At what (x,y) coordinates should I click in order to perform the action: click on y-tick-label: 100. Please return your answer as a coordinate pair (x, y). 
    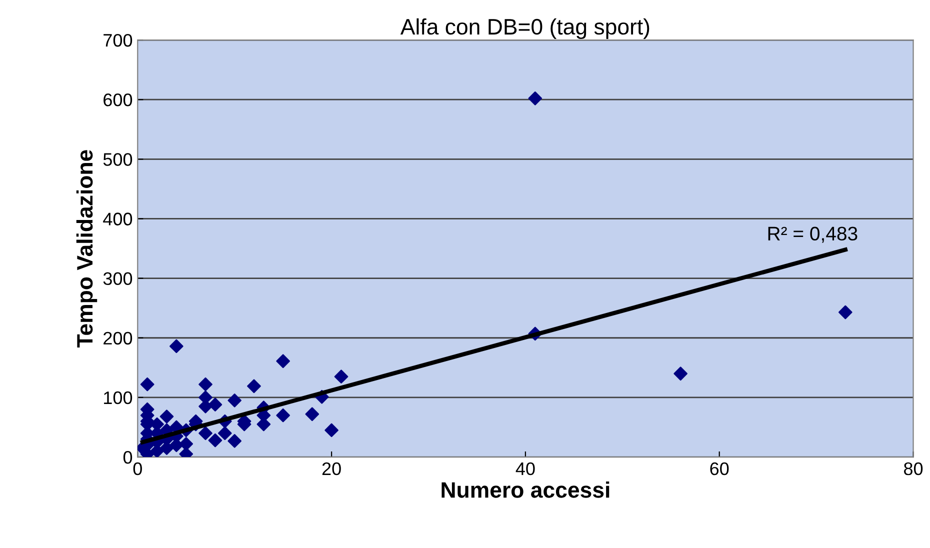
    Looking at the image, I should click on (118, 397).